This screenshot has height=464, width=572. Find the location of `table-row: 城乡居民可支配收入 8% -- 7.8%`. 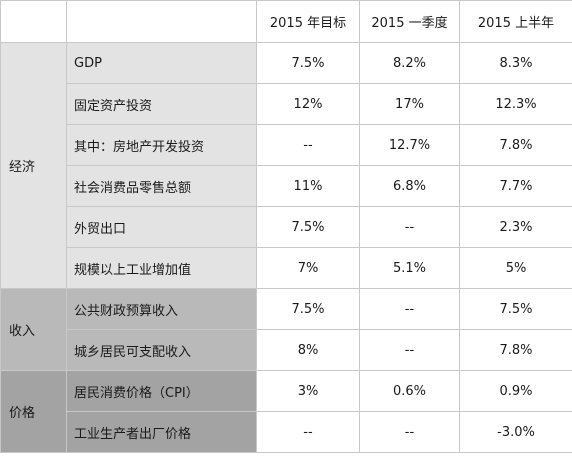

table-row: 城乡居民可支配收入 8% -- 7.8% is located at coordinates (286, 350).